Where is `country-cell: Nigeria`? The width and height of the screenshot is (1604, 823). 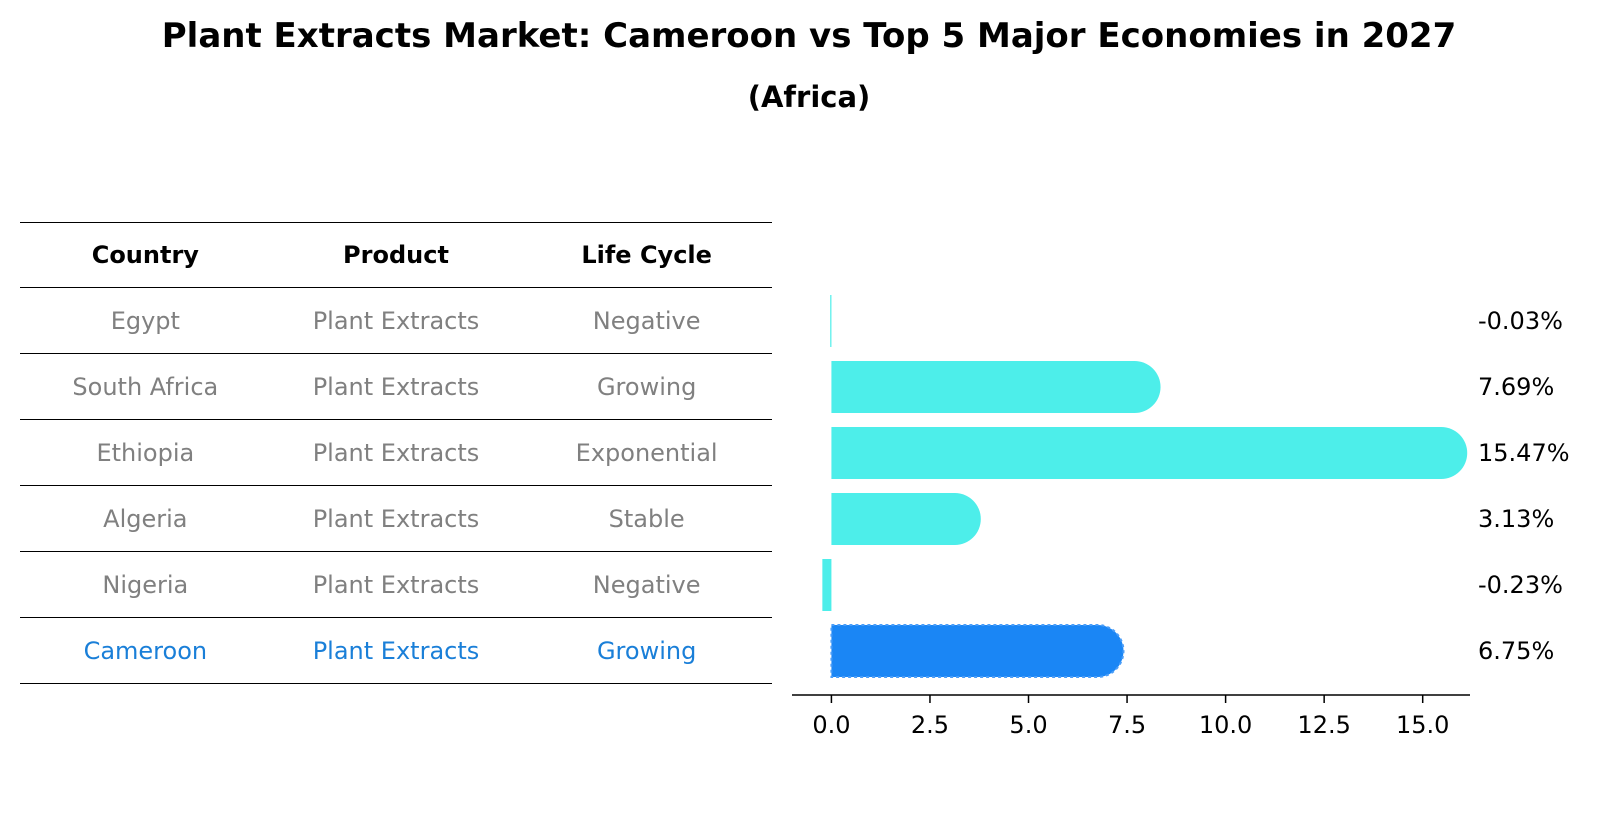 country-cell: Nigeria is located at coordinates (145, 584).